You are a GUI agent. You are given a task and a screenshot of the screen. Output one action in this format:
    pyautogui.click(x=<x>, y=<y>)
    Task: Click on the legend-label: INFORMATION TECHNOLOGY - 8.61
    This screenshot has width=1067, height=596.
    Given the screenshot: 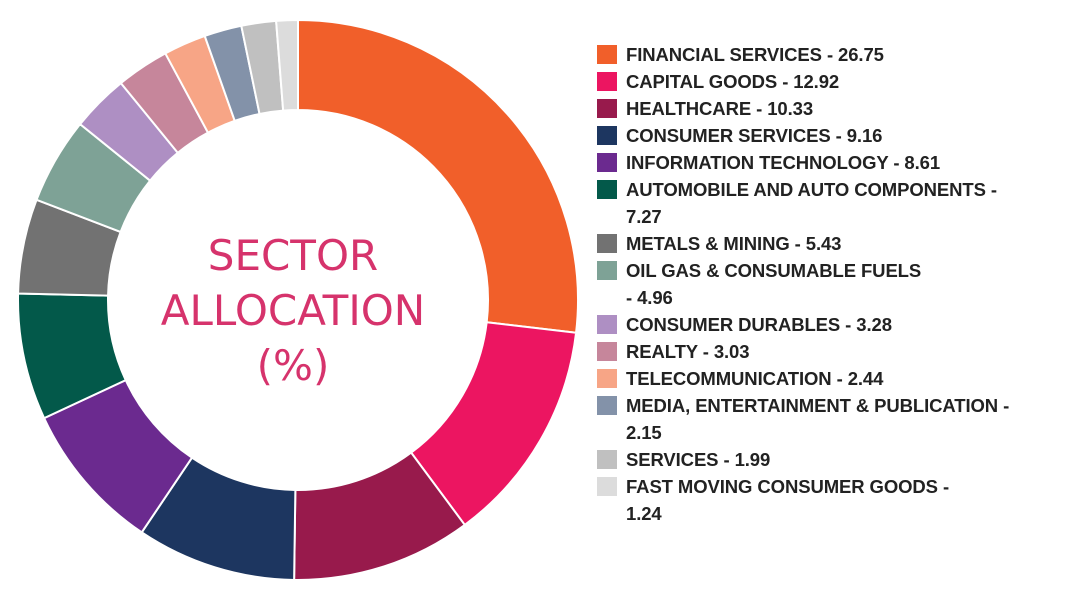 What is the action you would take?
    pyautogui.click(x=783, y=162)
    